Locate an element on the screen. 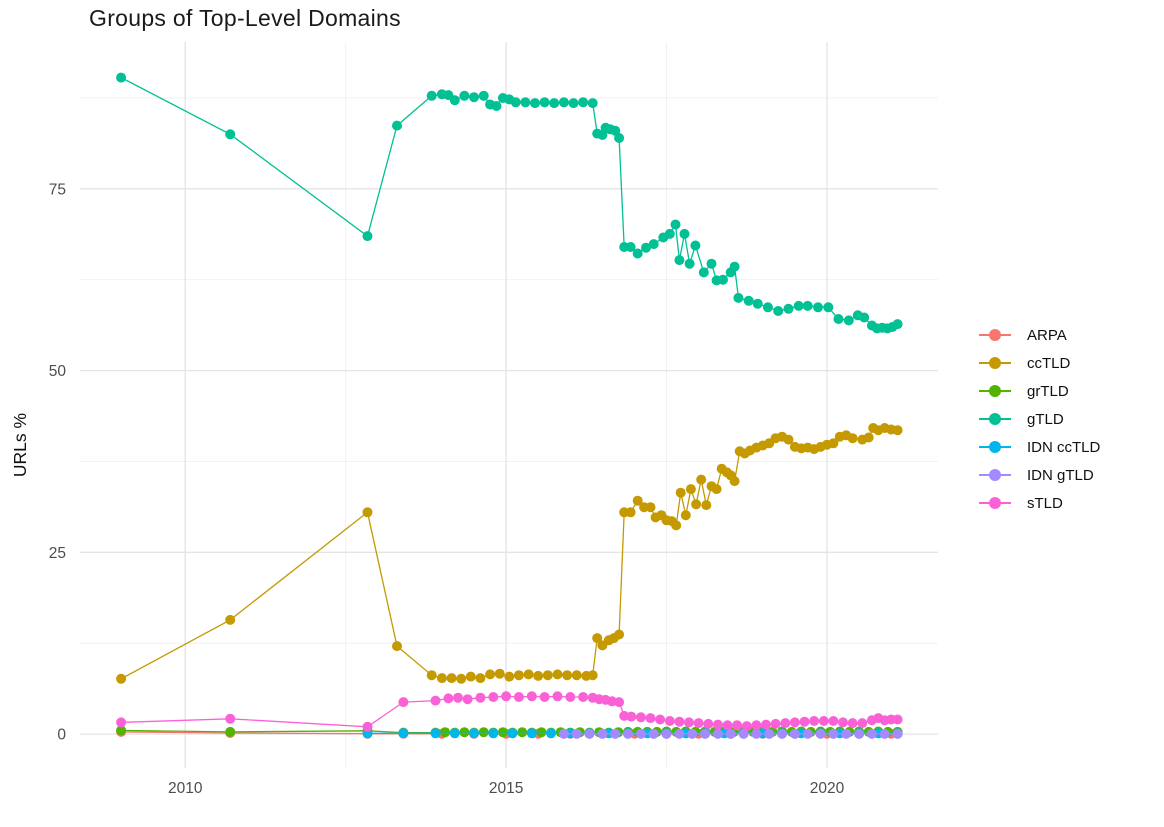 The width and height of the screenshot is (1164, 827). y-axis-title: URLs % is located at coordinates (20, 445).